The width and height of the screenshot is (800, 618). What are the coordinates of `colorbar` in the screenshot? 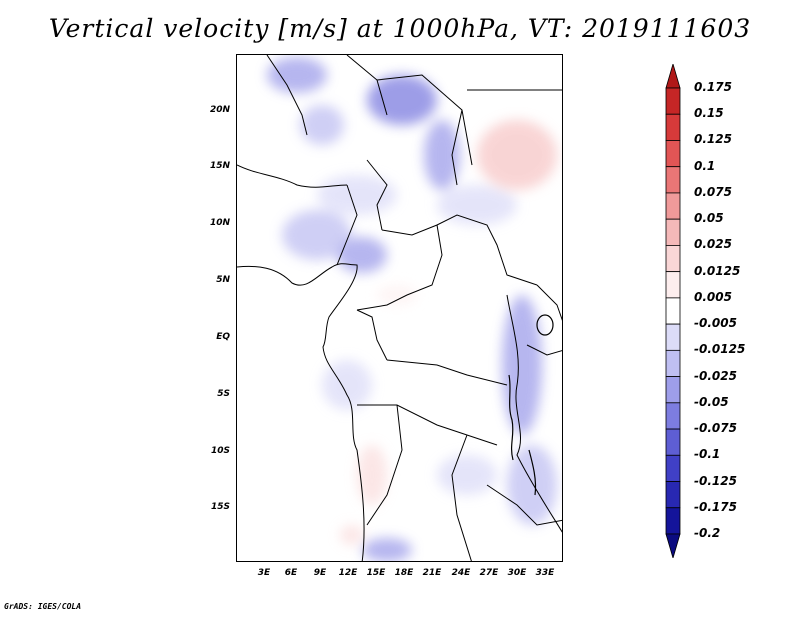 It's located at (673, 311).